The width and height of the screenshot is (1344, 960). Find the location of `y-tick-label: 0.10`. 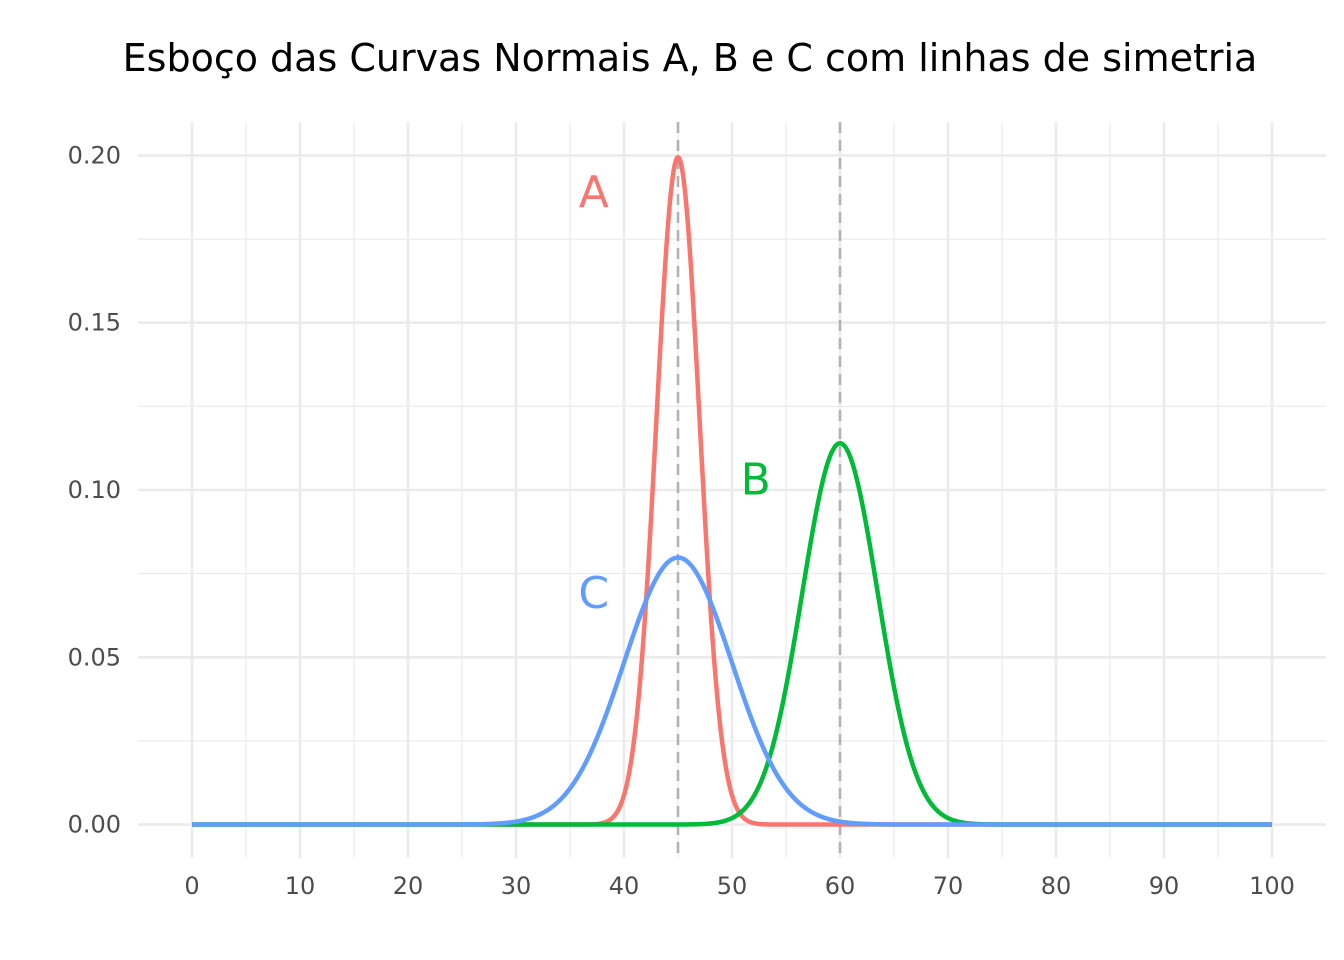

y-tick-label: 0.10 is located at coordinates (94, 490).